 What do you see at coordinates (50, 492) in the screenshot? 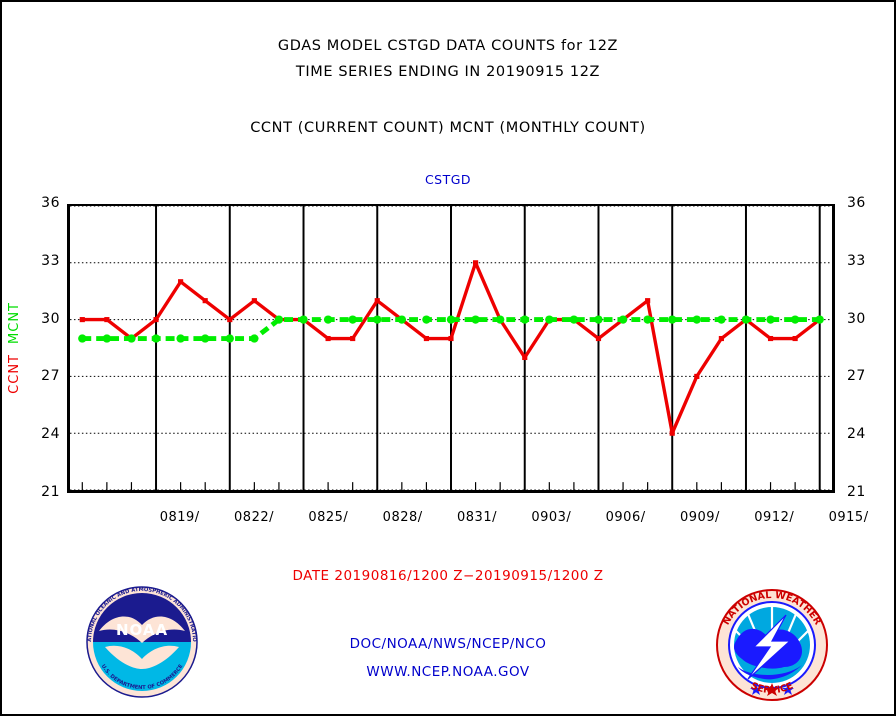
I see `y-tick-label-left: 21` at bounding box center [50, 492].